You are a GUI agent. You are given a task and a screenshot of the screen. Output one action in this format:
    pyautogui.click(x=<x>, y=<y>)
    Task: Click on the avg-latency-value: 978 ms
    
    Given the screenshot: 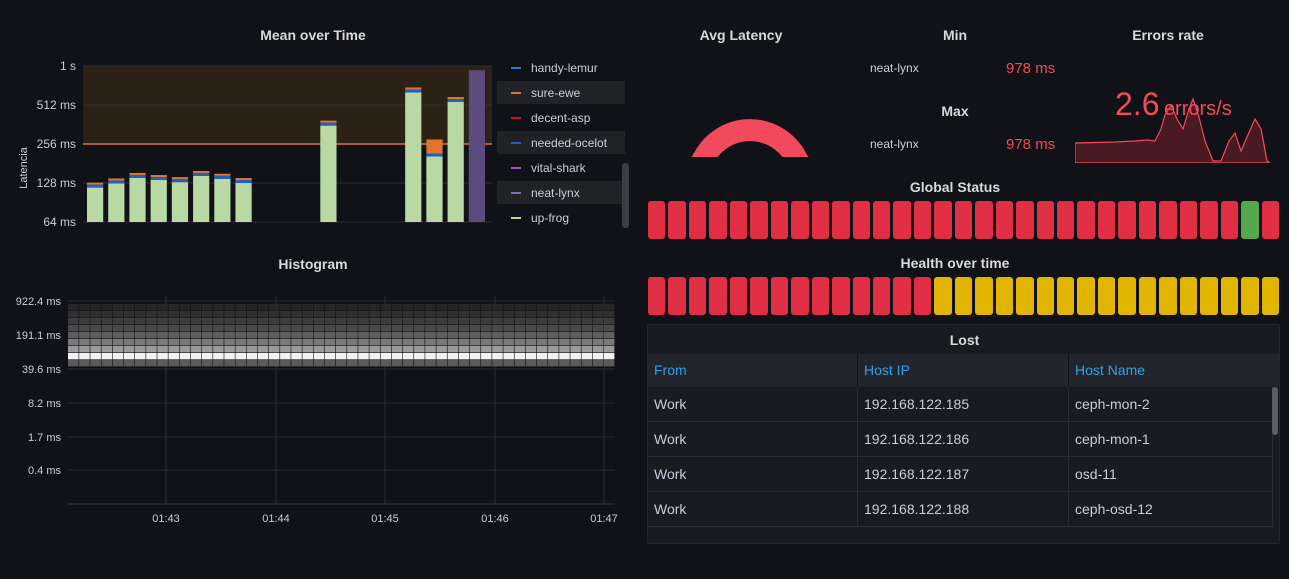 What is the action you would take?
    pyautogui.click(x=750, y=134)
    